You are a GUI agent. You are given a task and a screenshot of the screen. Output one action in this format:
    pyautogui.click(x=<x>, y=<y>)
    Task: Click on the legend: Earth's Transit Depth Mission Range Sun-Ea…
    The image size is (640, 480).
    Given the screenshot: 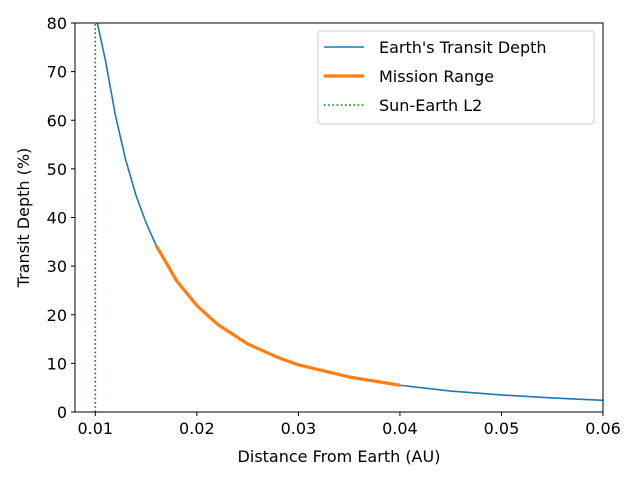 What is the action you would take?
    pyautogui.click(x=456, y=77)
    